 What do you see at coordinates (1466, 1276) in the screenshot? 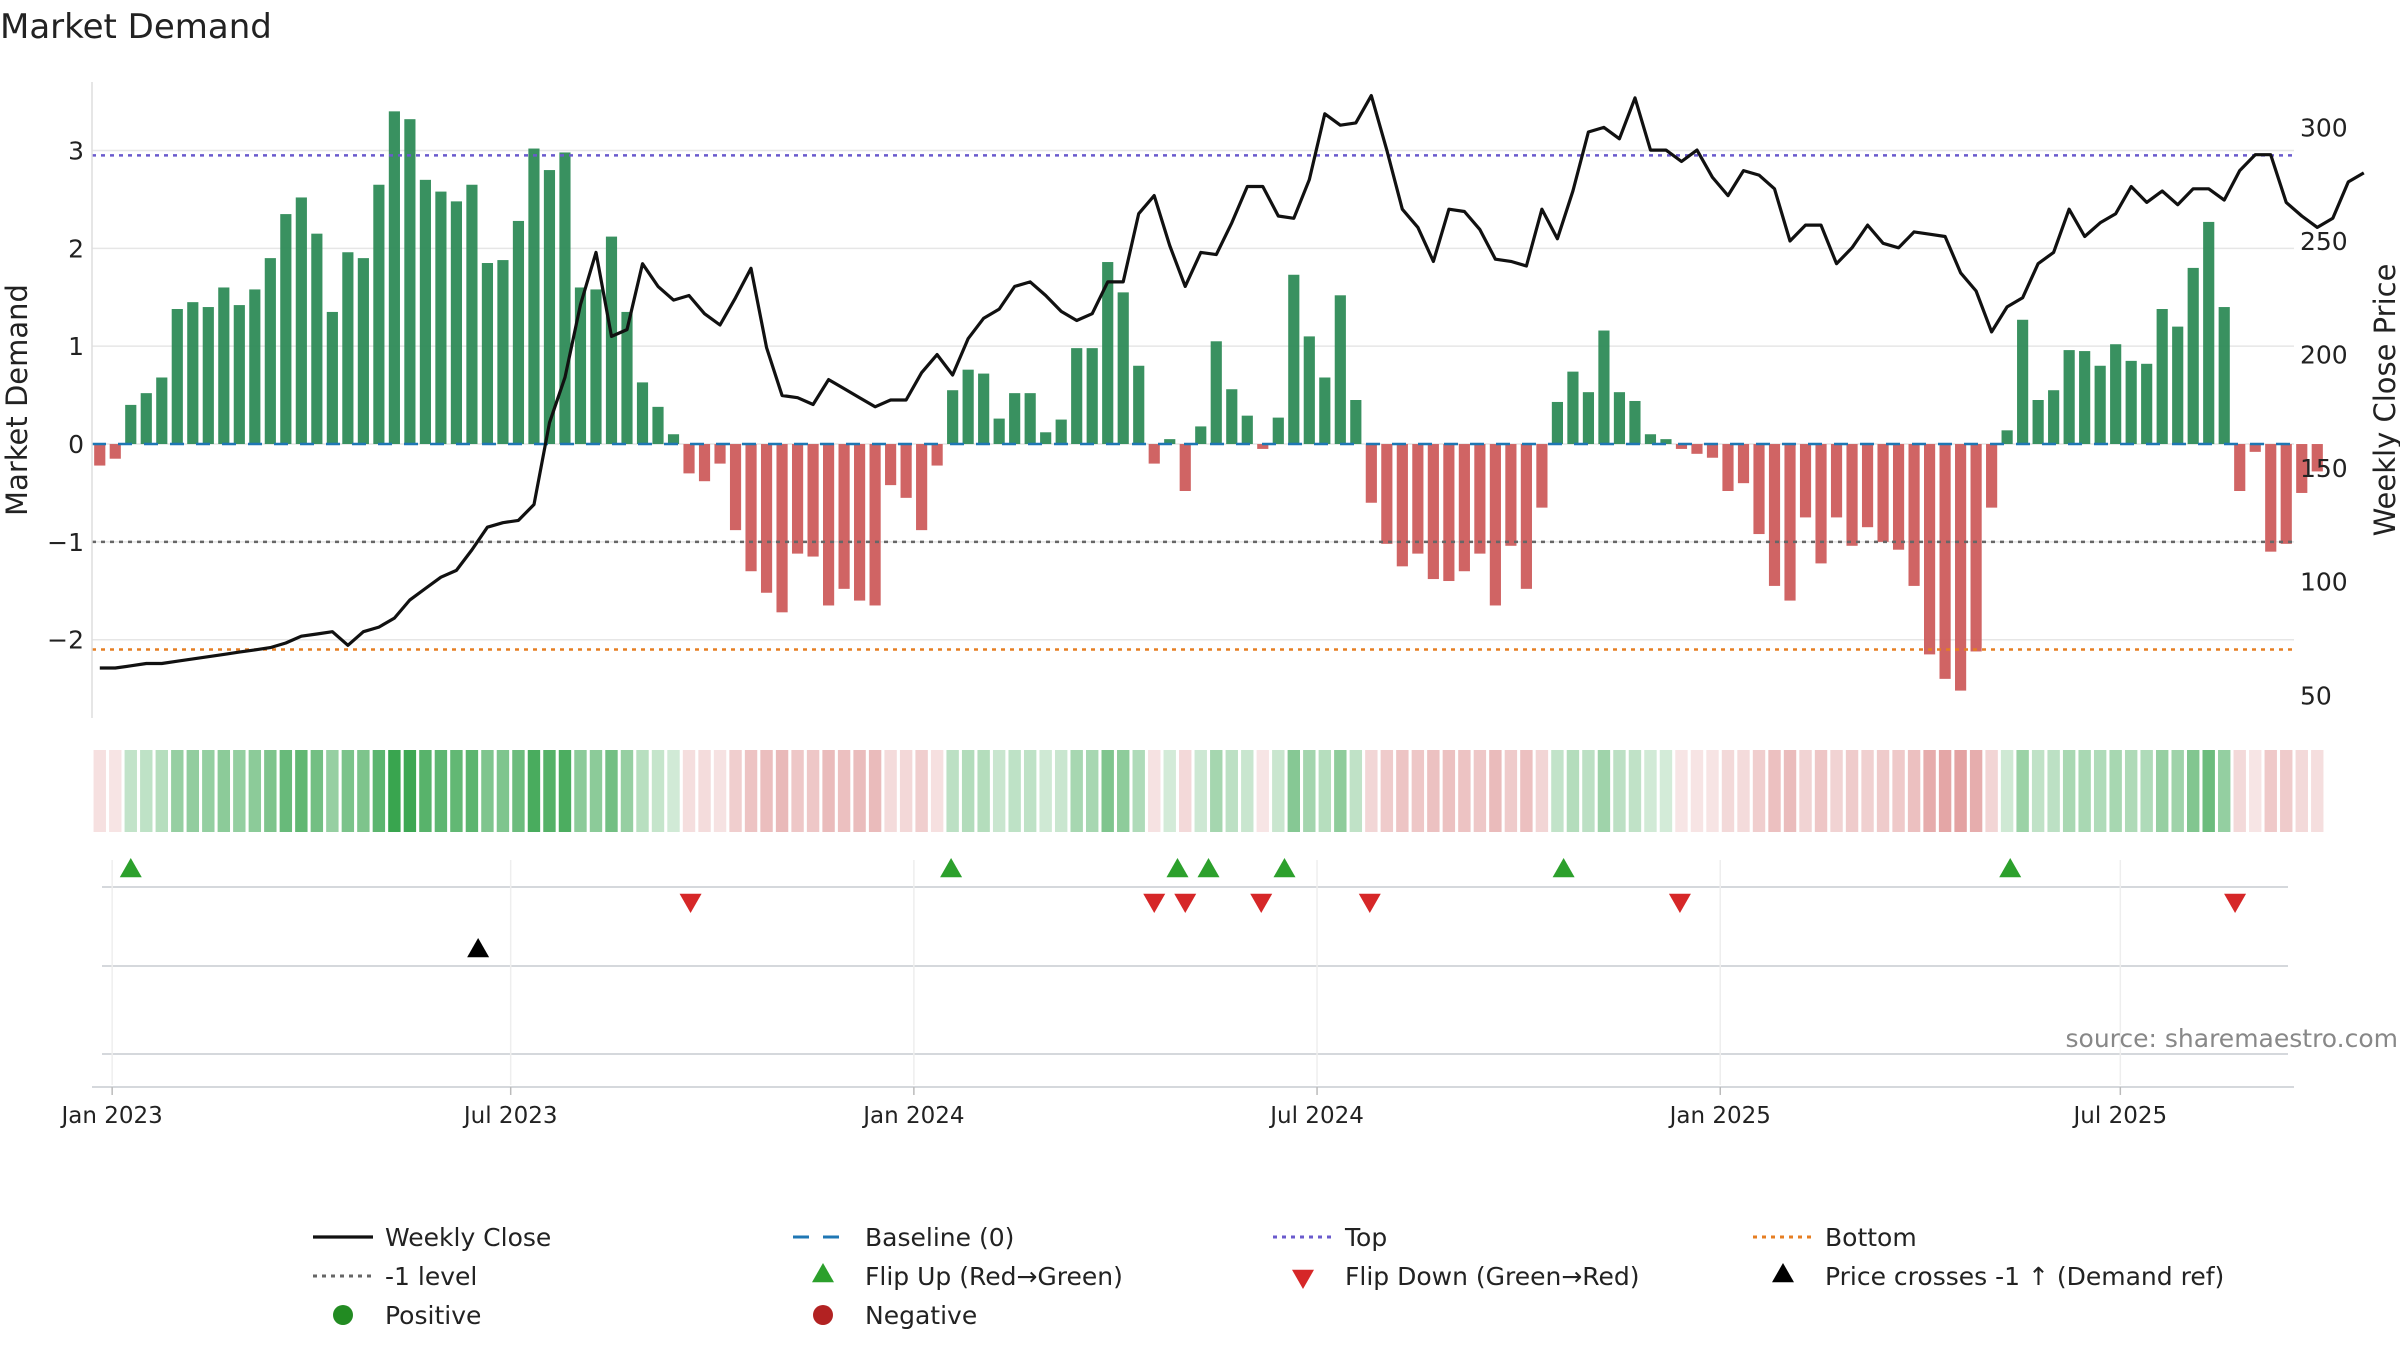
I see `legend-item: Flip Down (Green→Red)` at bounding box center [1466, 1276].